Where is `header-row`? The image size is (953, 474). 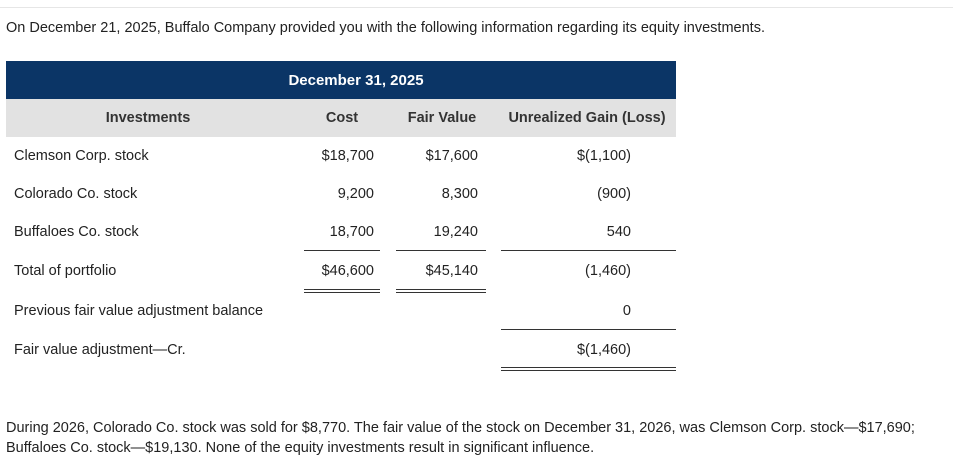
header-row is located at coordinates (341, 118).